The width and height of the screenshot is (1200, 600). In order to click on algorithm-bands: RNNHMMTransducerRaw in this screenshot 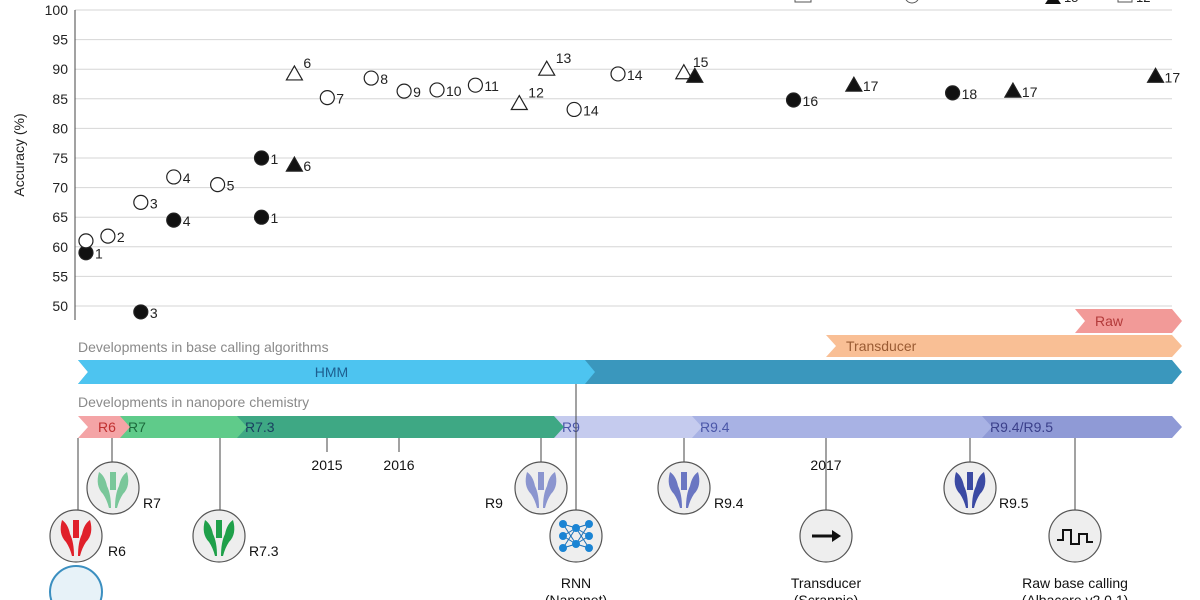, I will do `click(630, 346)`.